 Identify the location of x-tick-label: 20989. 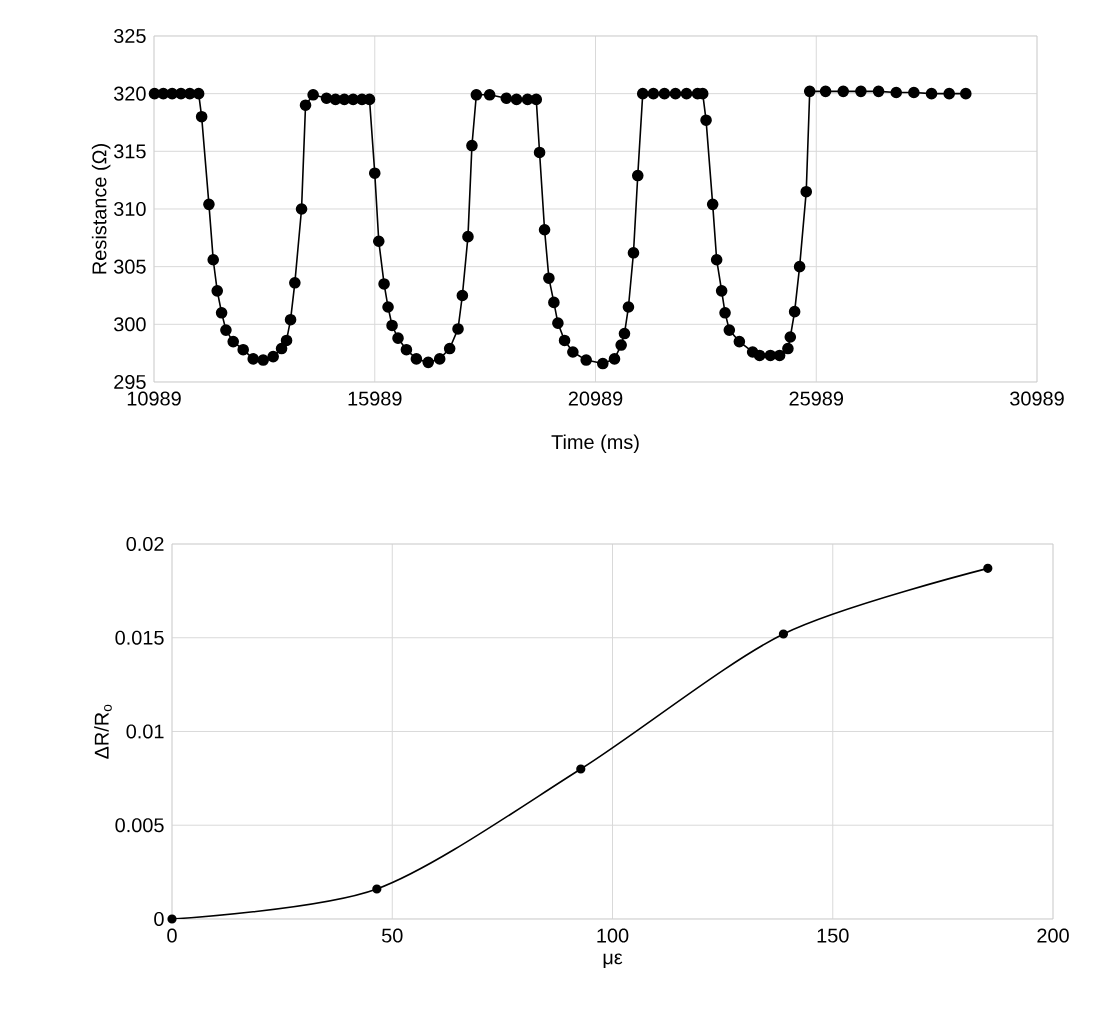
(595, 398).